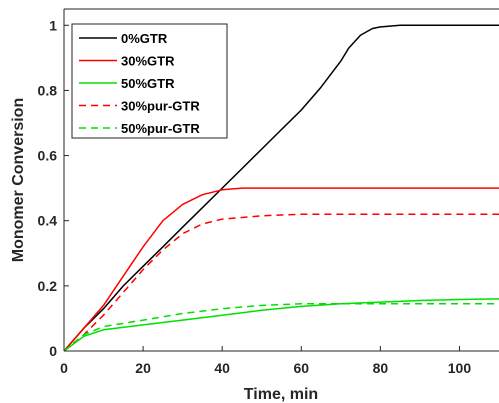 The image size is (499, 403). Describe the element at coordinates (18, 180) in the screenshot. I see `y-axis-title: Monomer Conversion` at that location.